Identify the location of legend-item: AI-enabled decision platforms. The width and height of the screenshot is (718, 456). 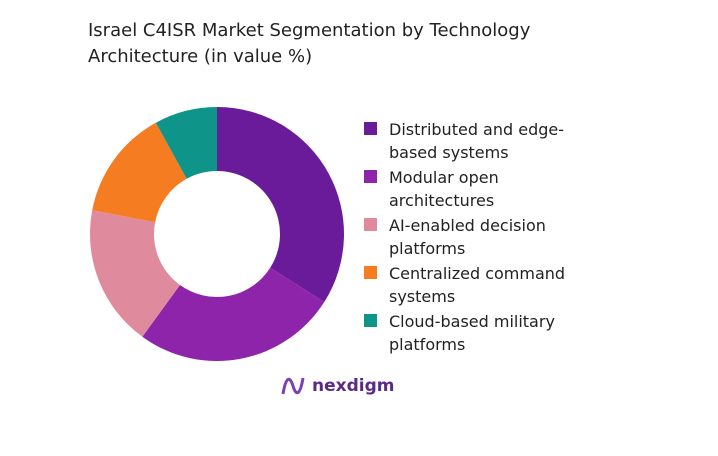
(479, 237).